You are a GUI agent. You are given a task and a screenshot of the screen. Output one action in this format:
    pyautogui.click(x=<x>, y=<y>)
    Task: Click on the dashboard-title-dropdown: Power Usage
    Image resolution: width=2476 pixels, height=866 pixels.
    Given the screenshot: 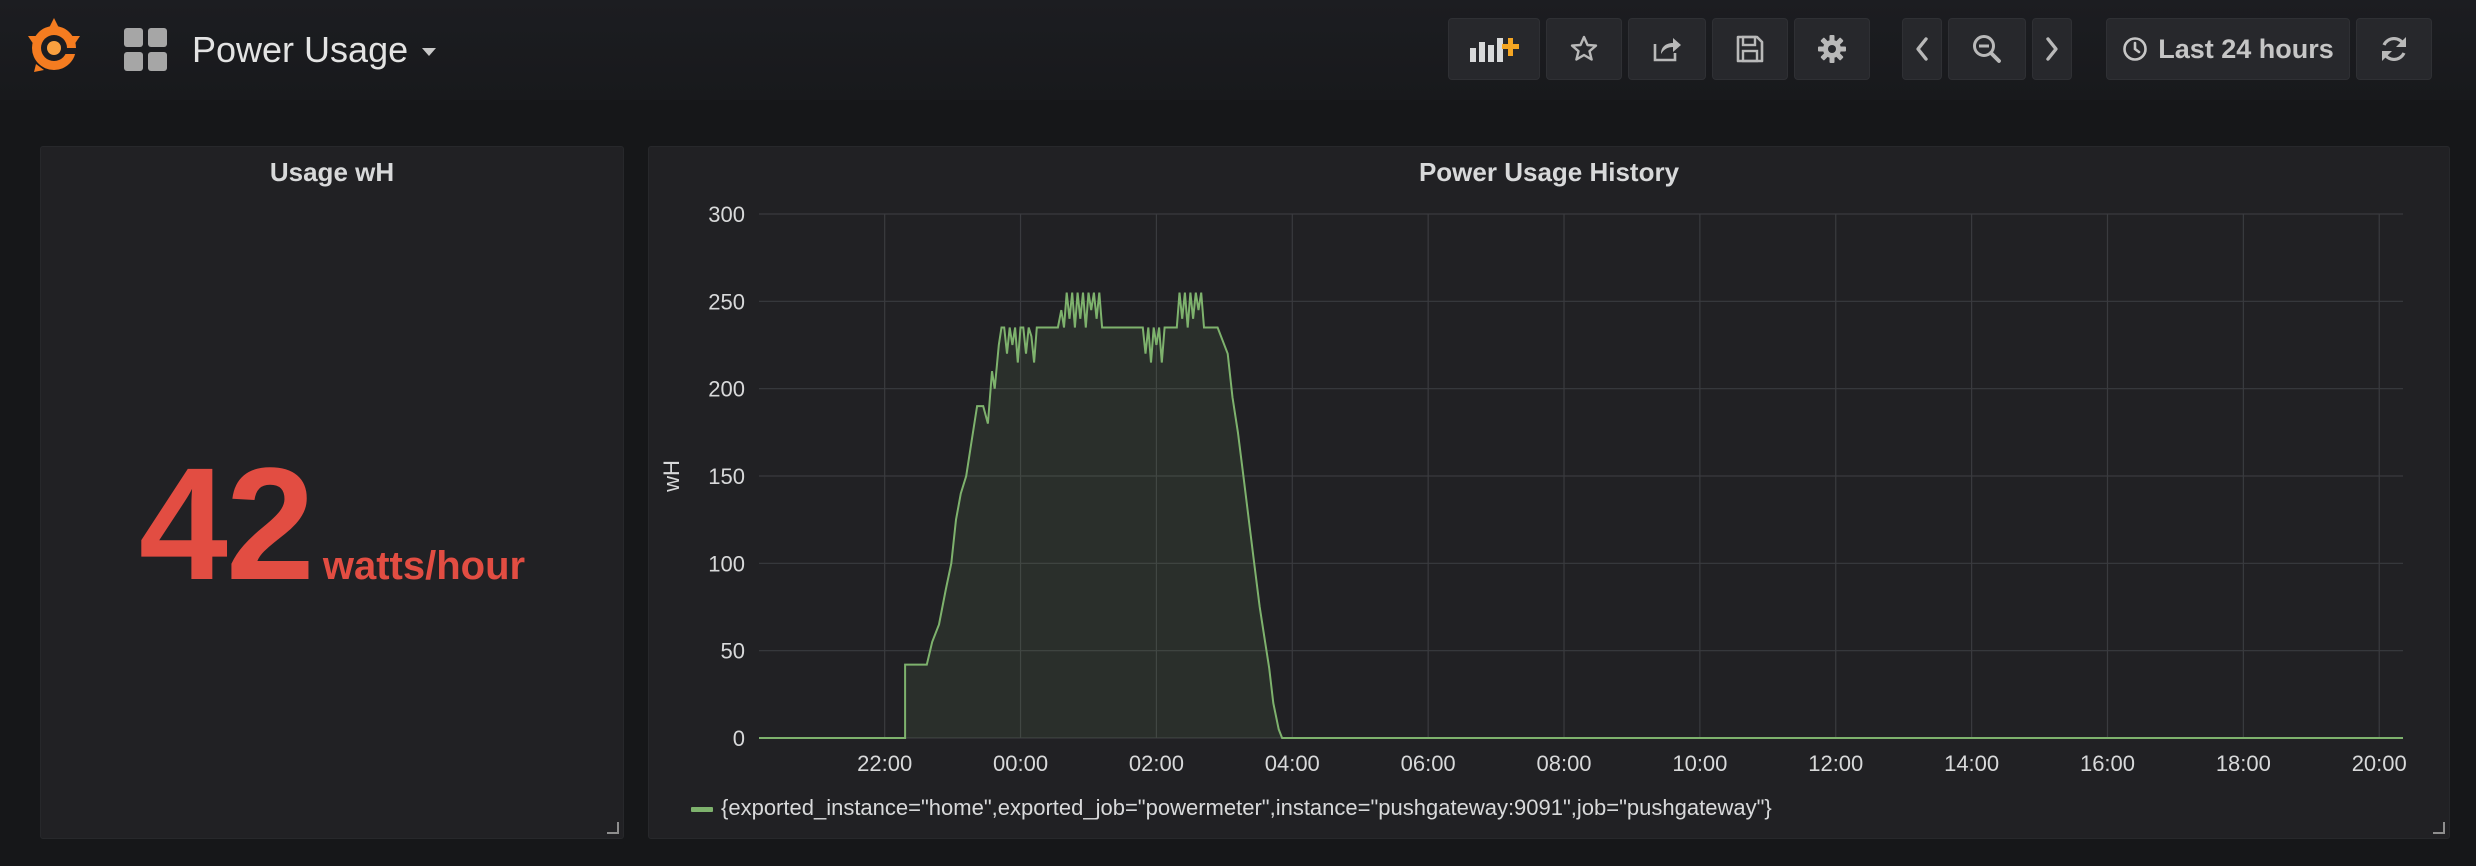 What is the action you would take?
    pyautogui.click(x=314, y=50)
    